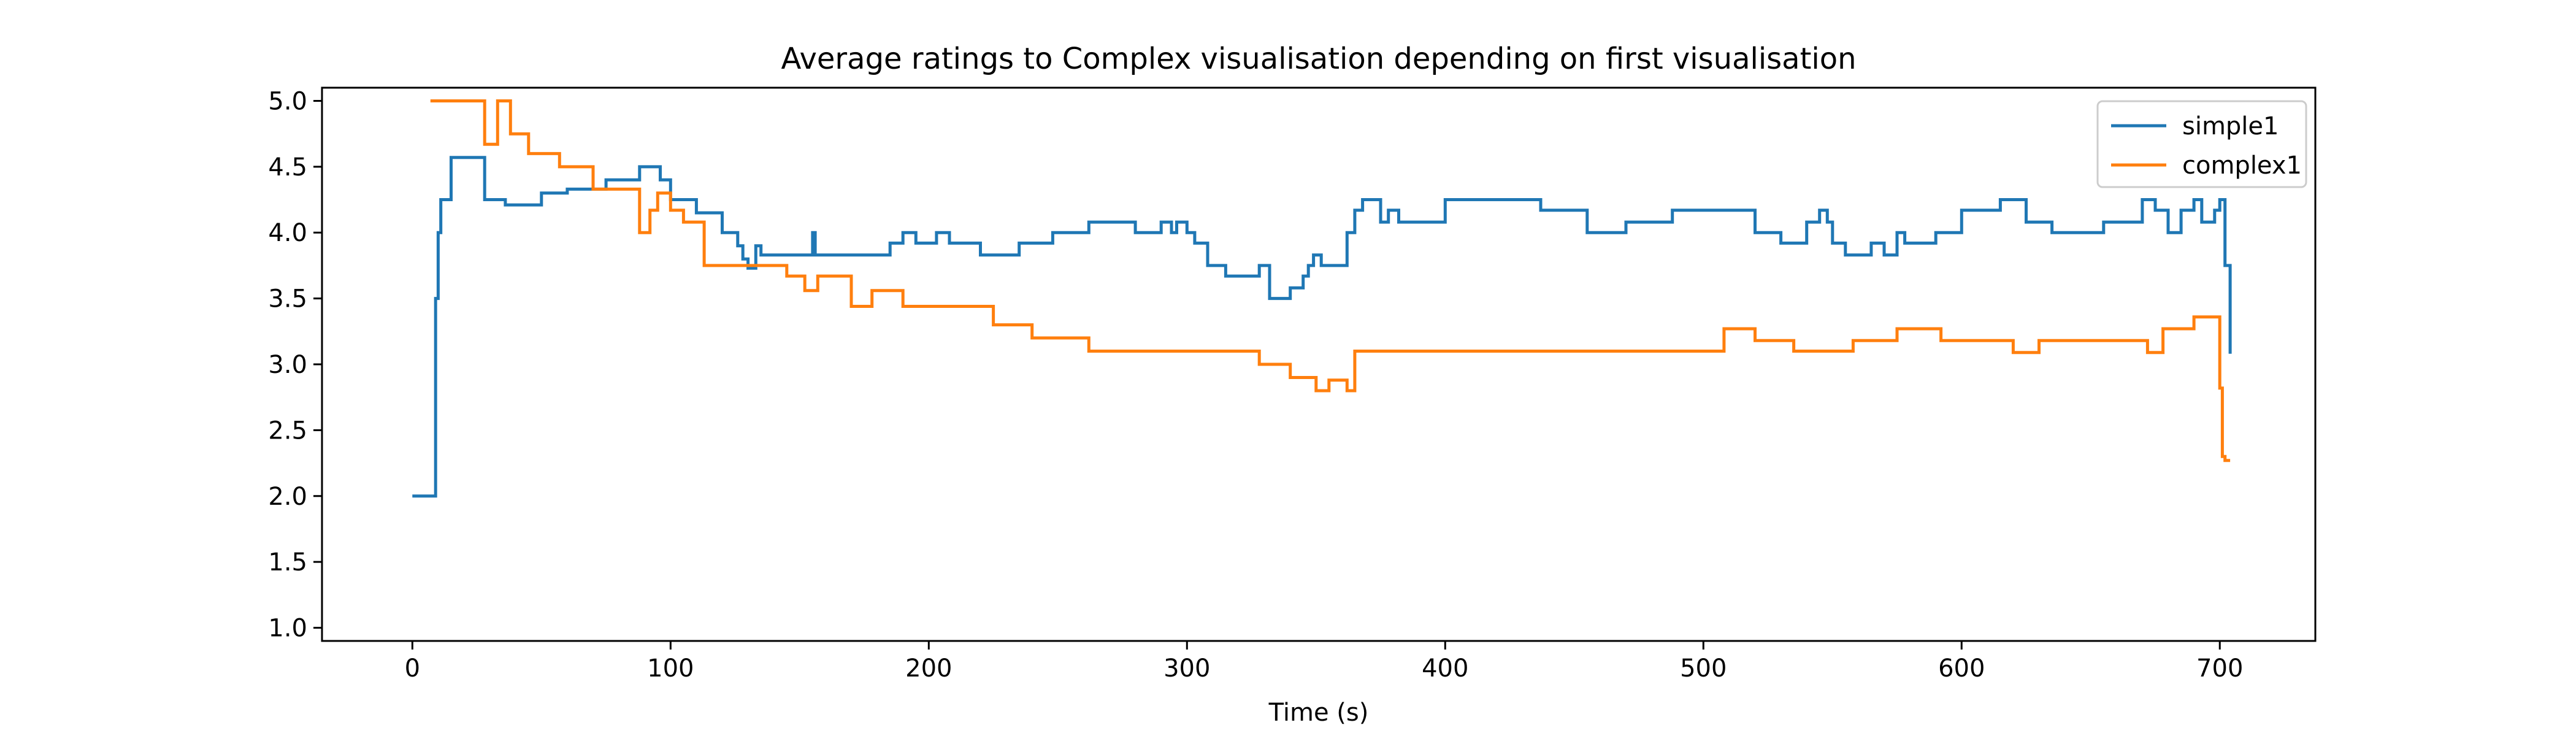  Describe the element at coordinates (287, 562) in the screenshot. I see `y-tick-label: 1.5` at that location.